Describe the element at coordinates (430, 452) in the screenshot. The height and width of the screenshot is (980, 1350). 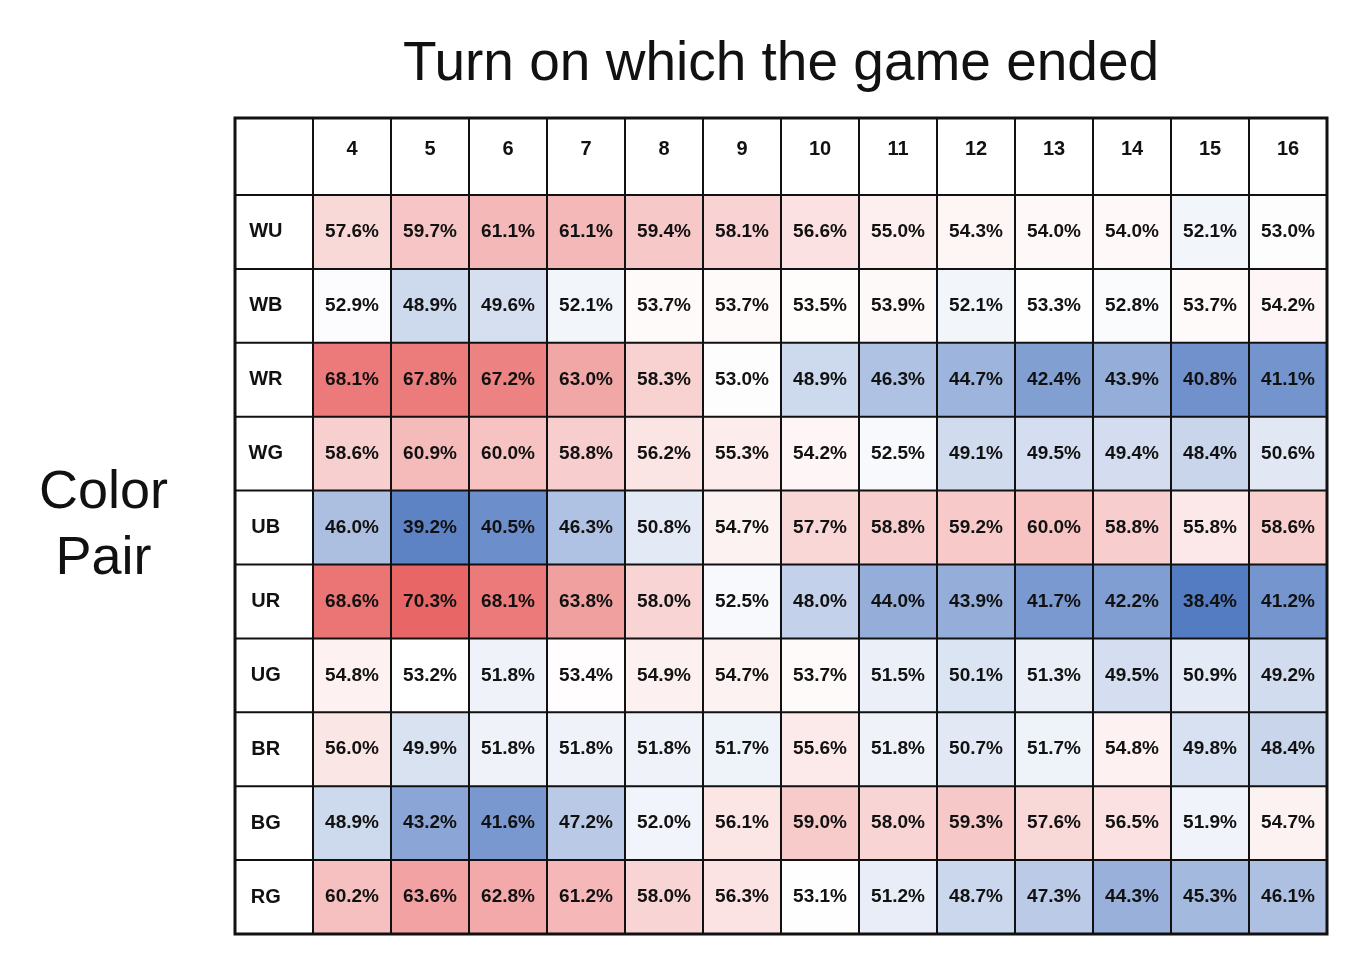
I see `data-label: 60.9%` at that location.